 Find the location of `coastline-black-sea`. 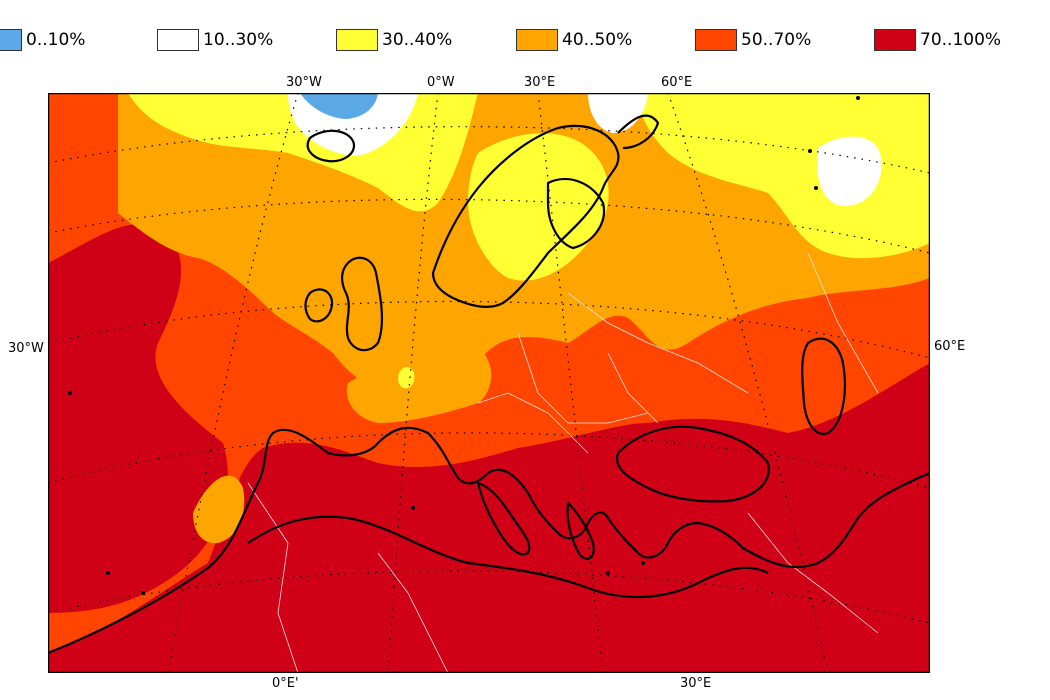

coastline-black-sea is located at coordinates (692, 464).